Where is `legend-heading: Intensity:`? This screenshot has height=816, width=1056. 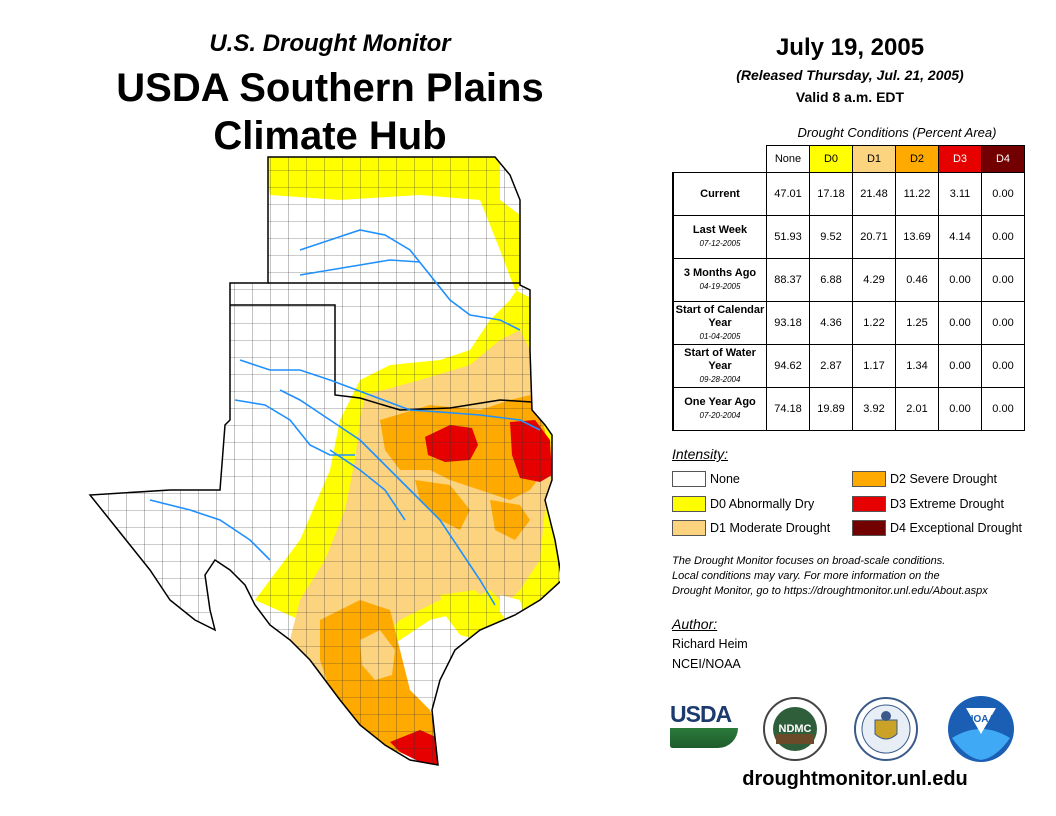 legend-heading: Intensity: is located at coordinates (700, 454).